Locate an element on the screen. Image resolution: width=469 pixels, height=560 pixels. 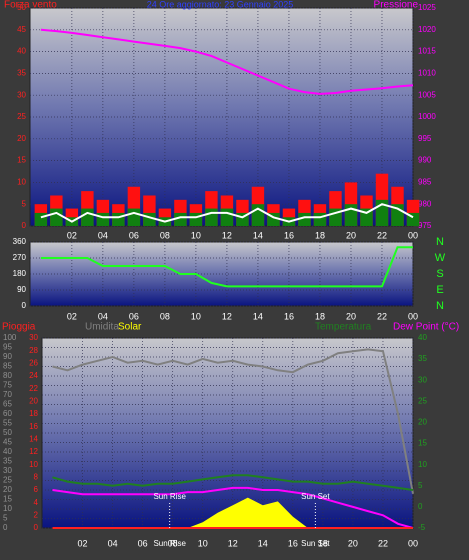
y-tick-label: 80 is located at coordinates (7, 375).